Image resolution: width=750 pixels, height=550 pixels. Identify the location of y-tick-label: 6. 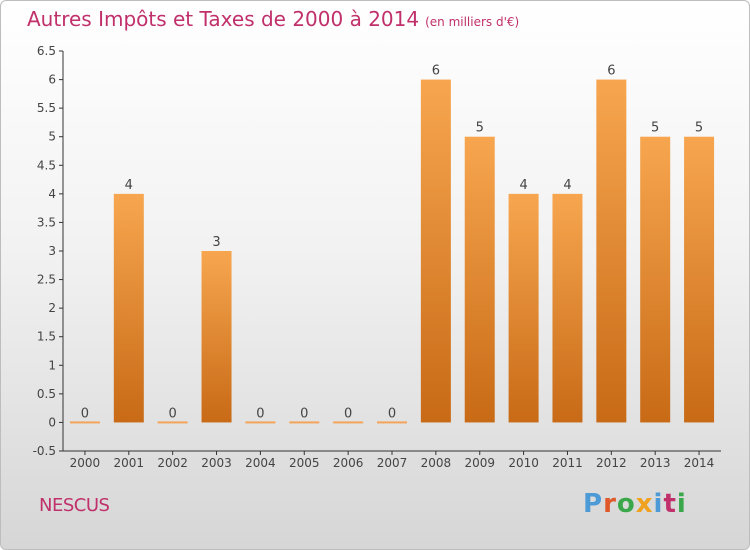
(52, 80).